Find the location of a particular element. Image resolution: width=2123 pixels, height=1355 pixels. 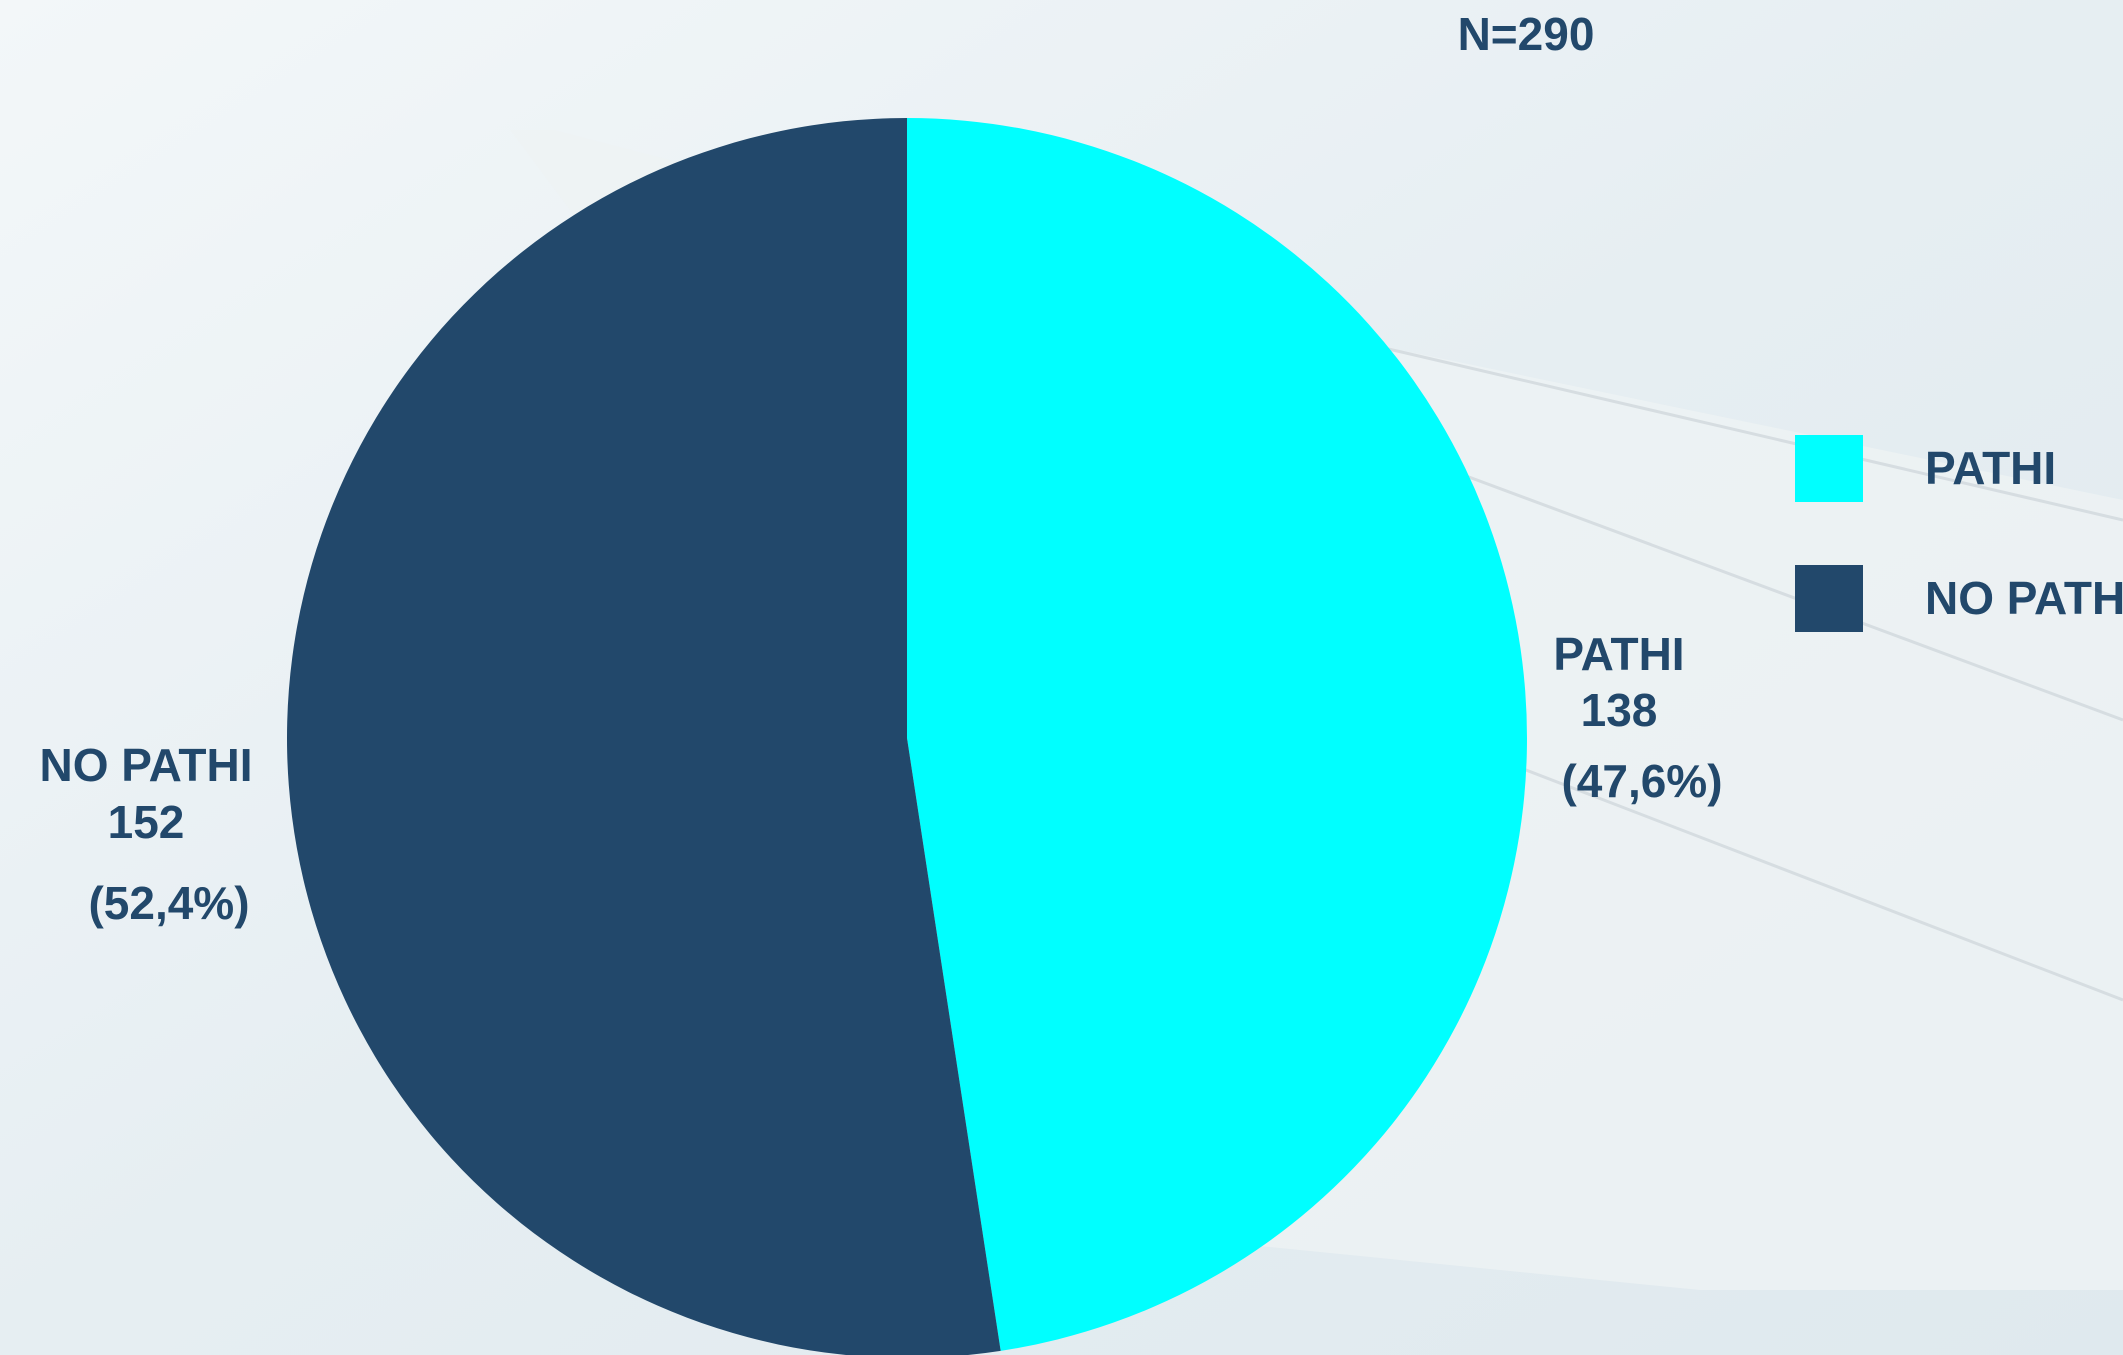

slice-label: PATHI is located at coordinates (1618, 654).